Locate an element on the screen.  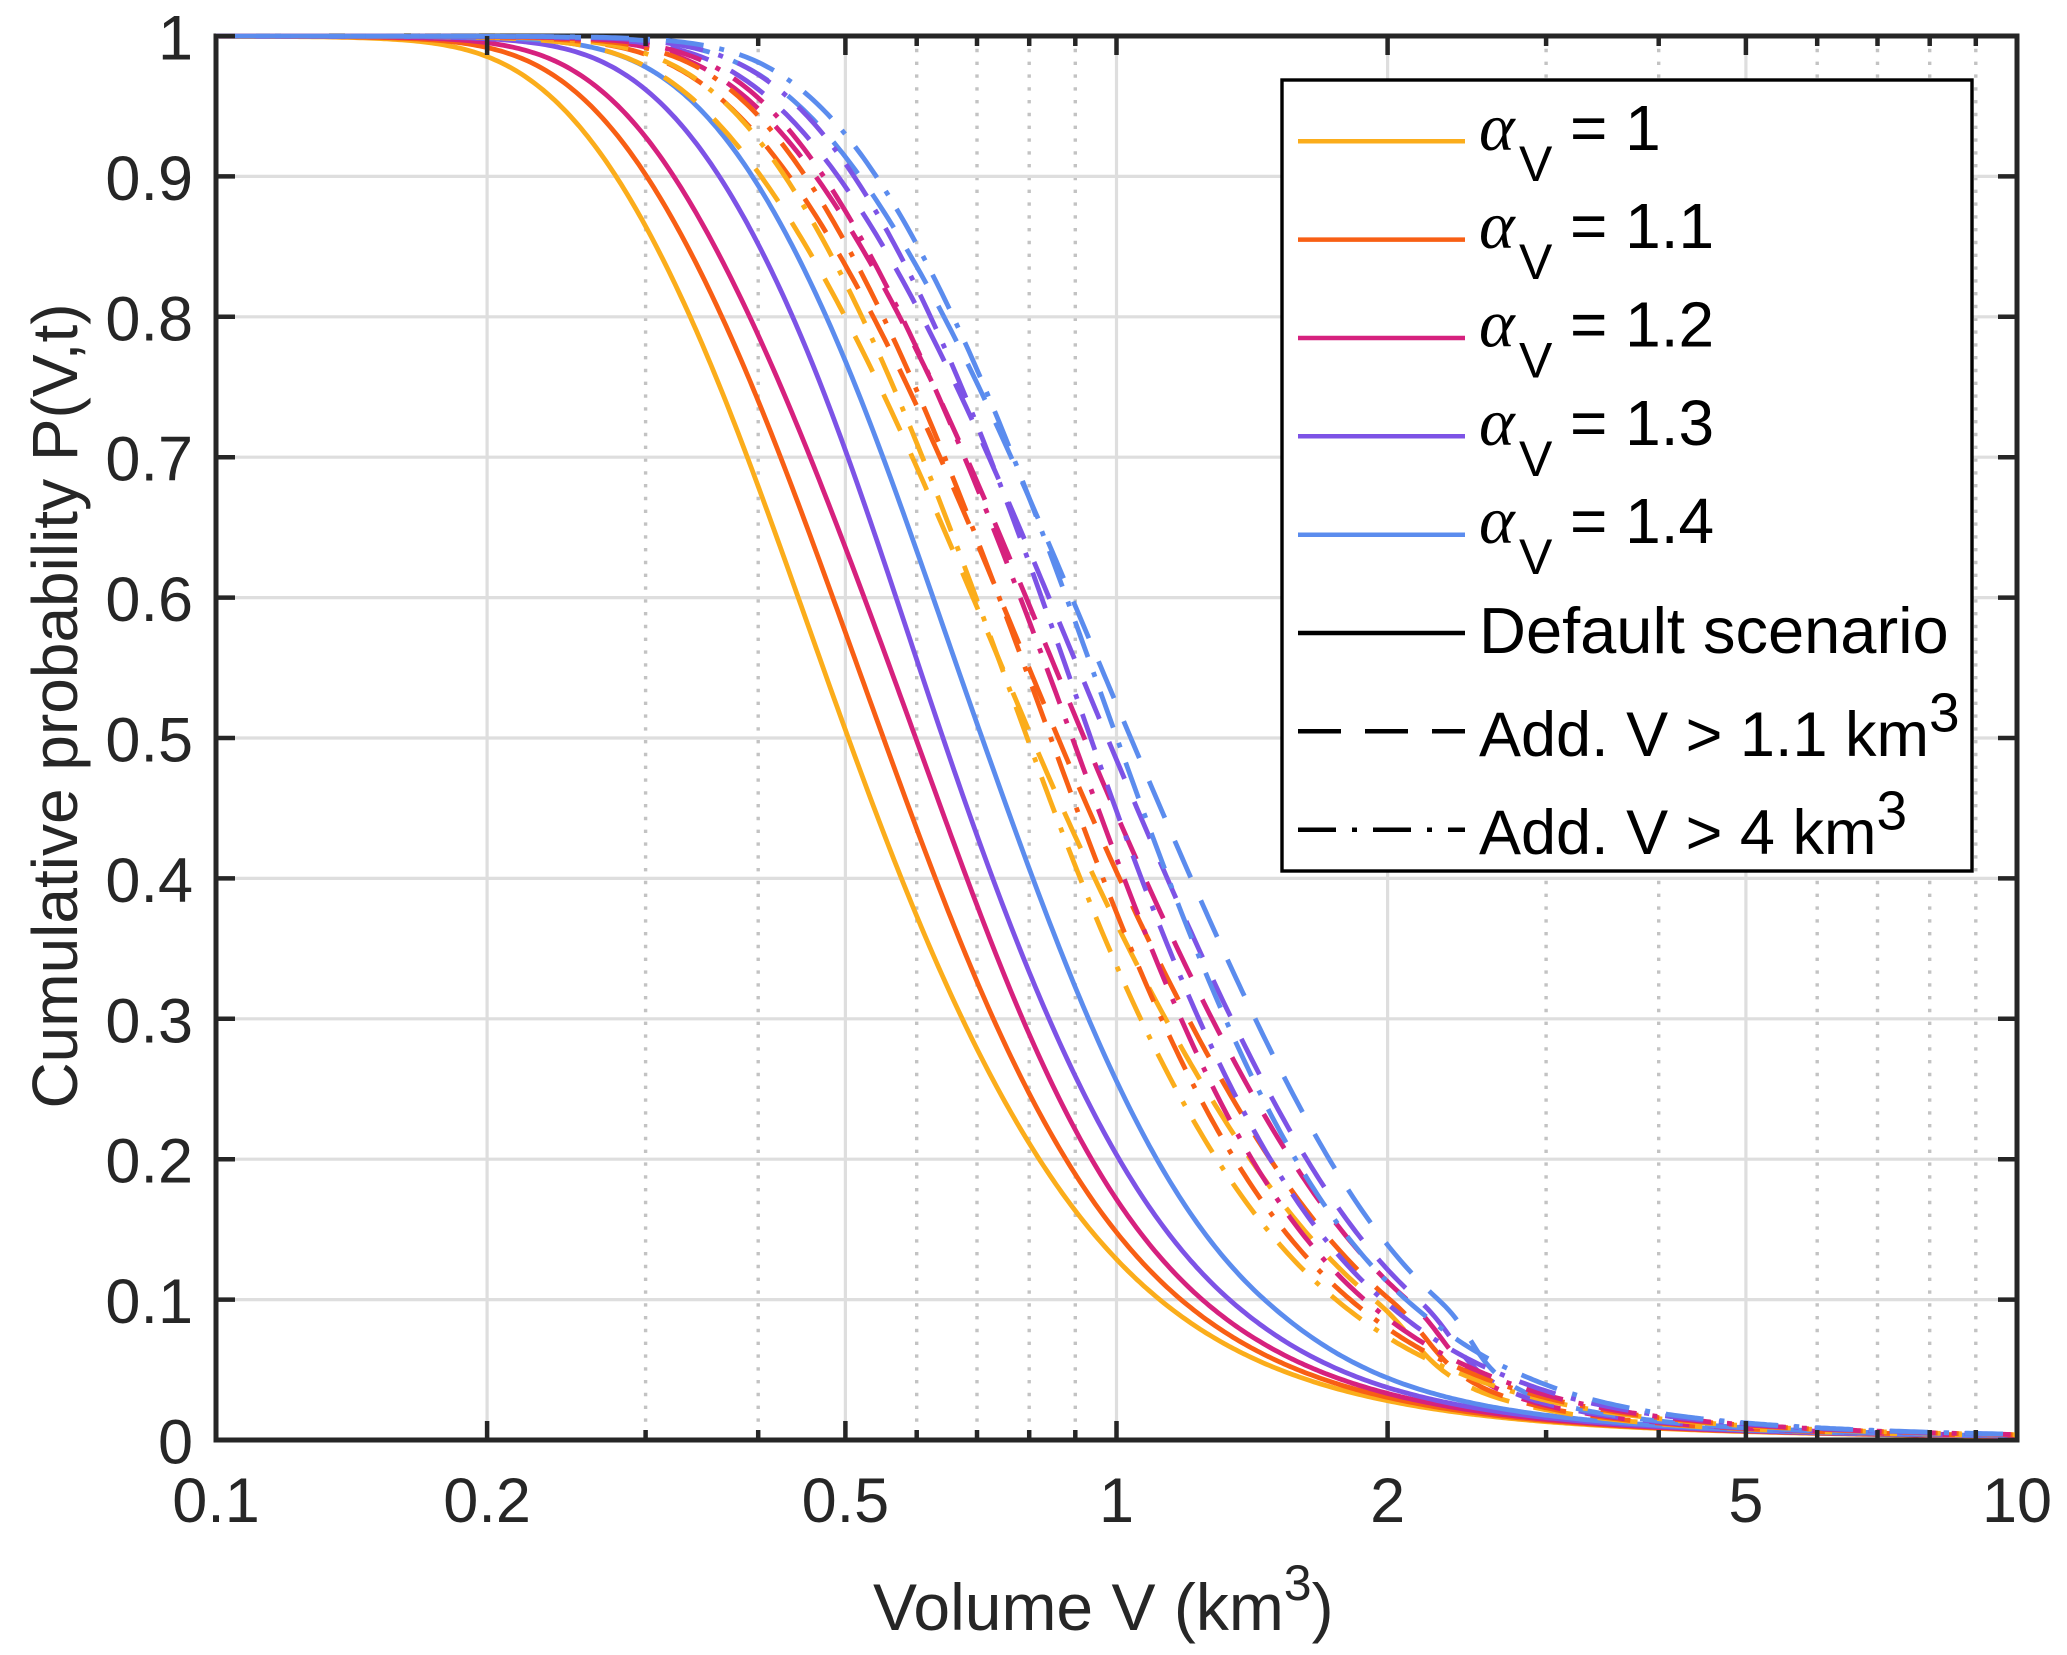
svg-text: = 1 is located at coordinates (1615, 128).